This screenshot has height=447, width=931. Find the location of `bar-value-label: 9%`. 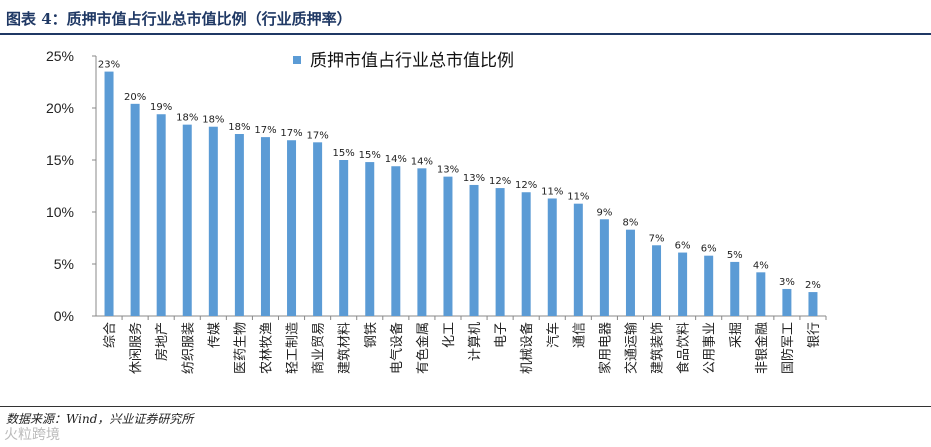

bar-value-label: 9% is located at coordinates (604, 212).